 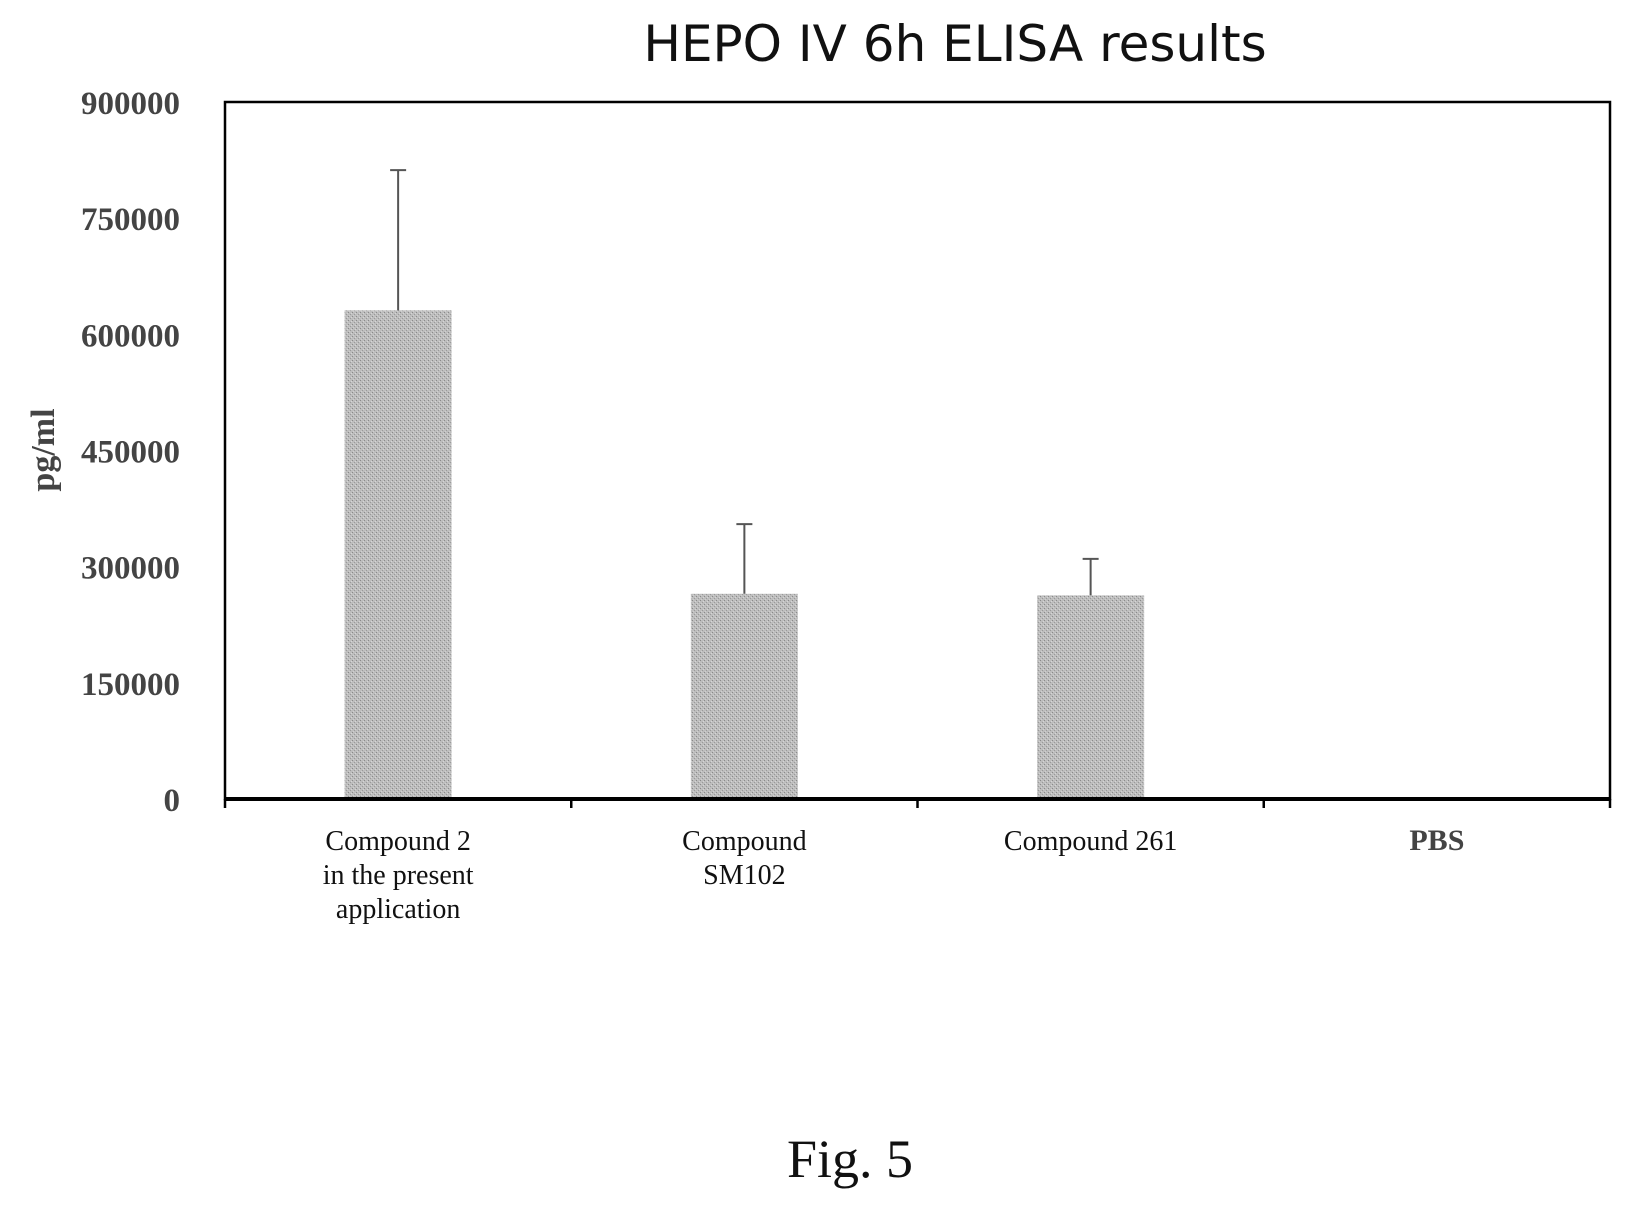 What do you see at coordinates (1090, 841) in the screenshot?
I see `x-tick-label: Compound 261` at bounding box center [1090, 841].